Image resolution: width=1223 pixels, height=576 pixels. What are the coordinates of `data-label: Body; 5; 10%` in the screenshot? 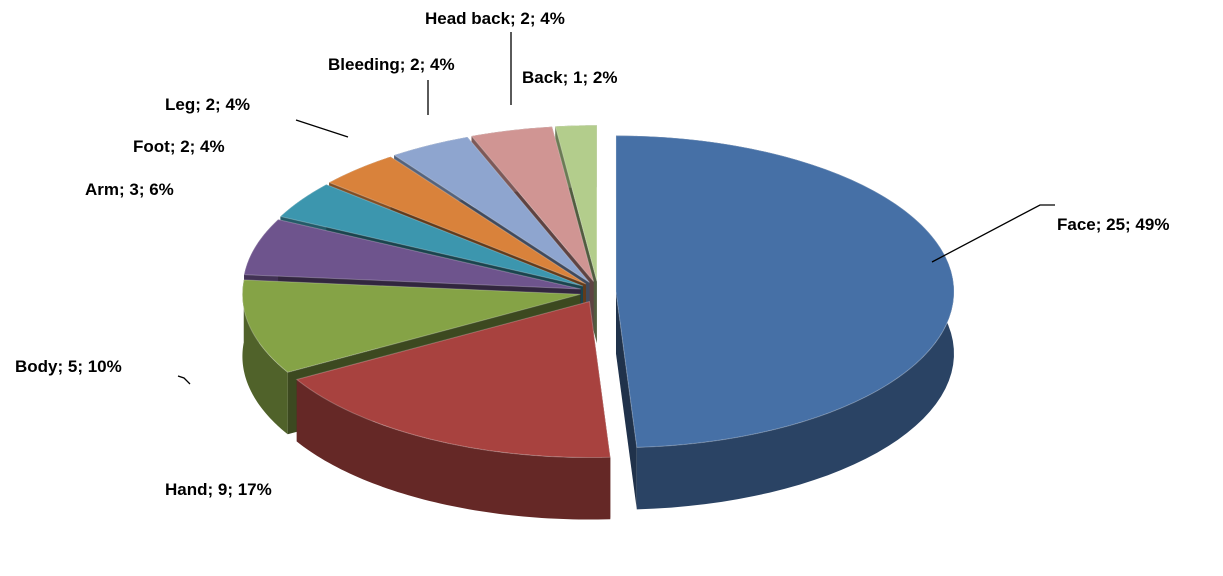 It's located at (68, 366).